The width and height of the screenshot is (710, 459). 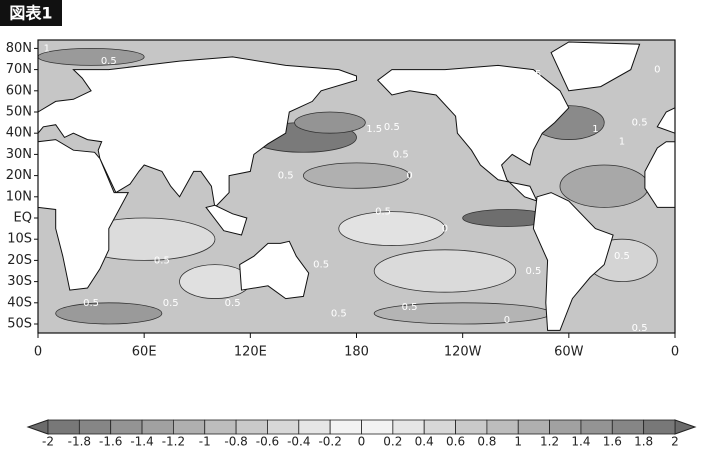 I want to click on north-america, so click(x=473, y=133).